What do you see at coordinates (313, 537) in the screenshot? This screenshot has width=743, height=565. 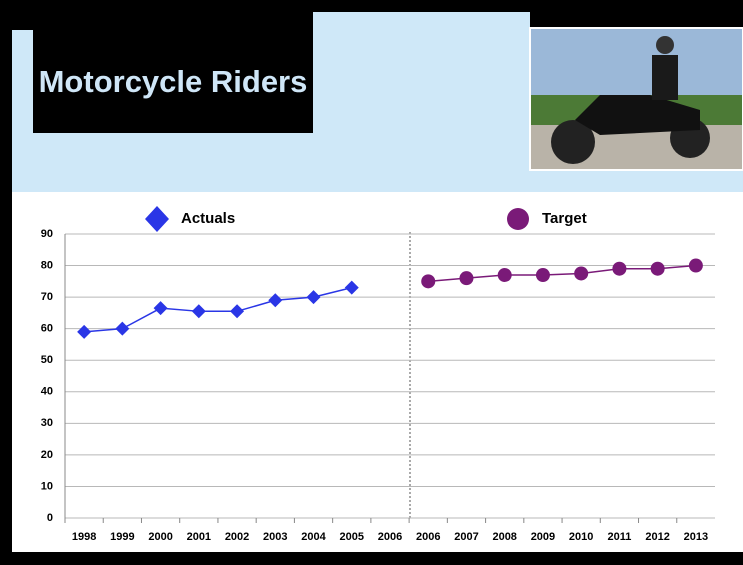 I see `x-tick-label: 2004` at bounding box center [313, 537].